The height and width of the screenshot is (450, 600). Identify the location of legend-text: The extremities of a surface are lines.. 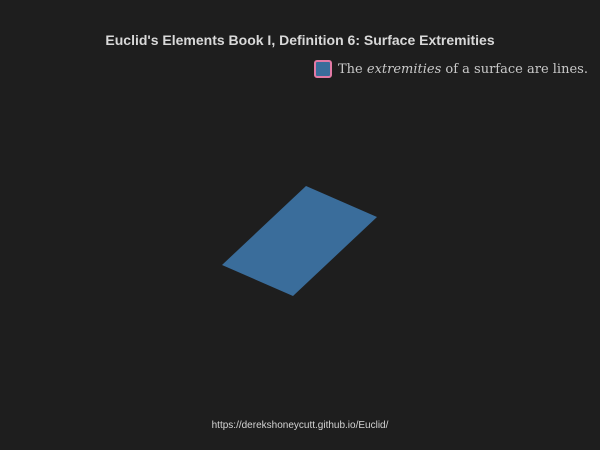
(463, 69).